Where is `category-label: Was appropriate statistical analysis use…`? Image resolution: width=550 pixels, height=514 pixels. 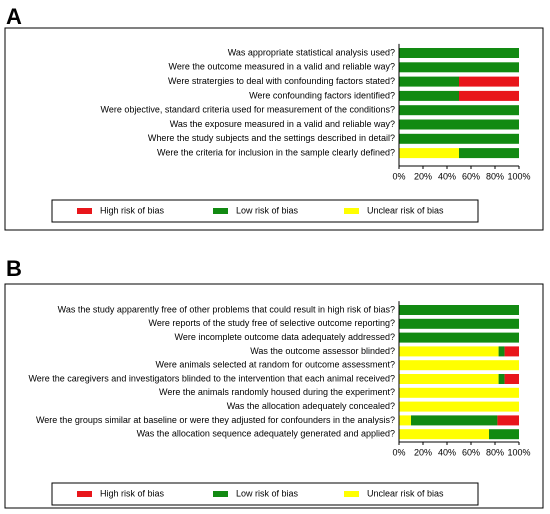 category-label: Was appropriate statistical analysis use… is located at coordinates (311, 52).